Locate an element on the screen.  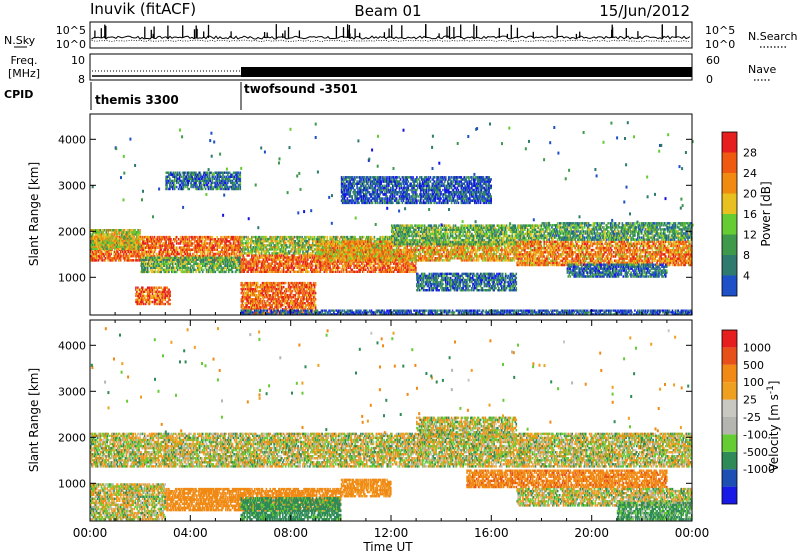
noise-tick-top-right: 10^5 is located at coordinates (720, 30).